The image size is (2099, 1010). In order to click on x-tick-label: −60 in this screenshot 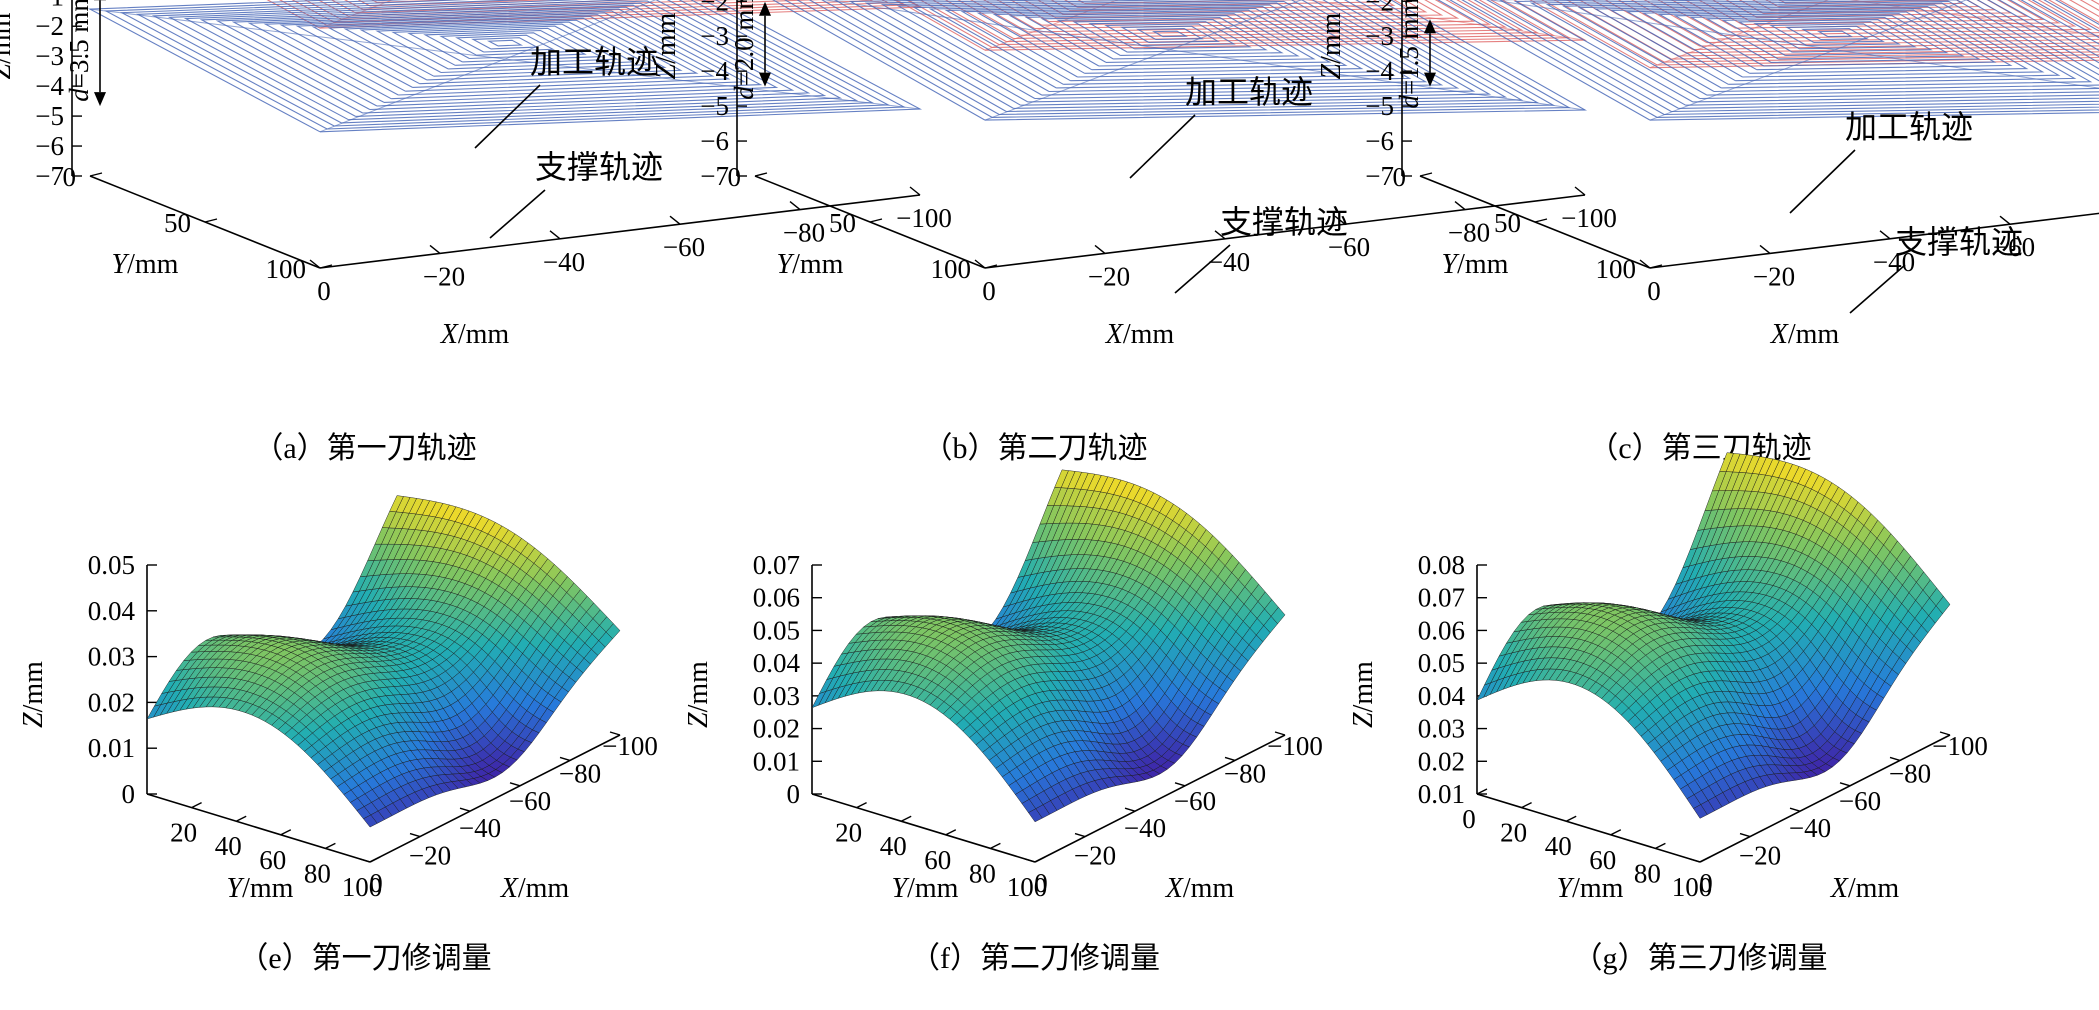, I will do `click(2014, 247)`.